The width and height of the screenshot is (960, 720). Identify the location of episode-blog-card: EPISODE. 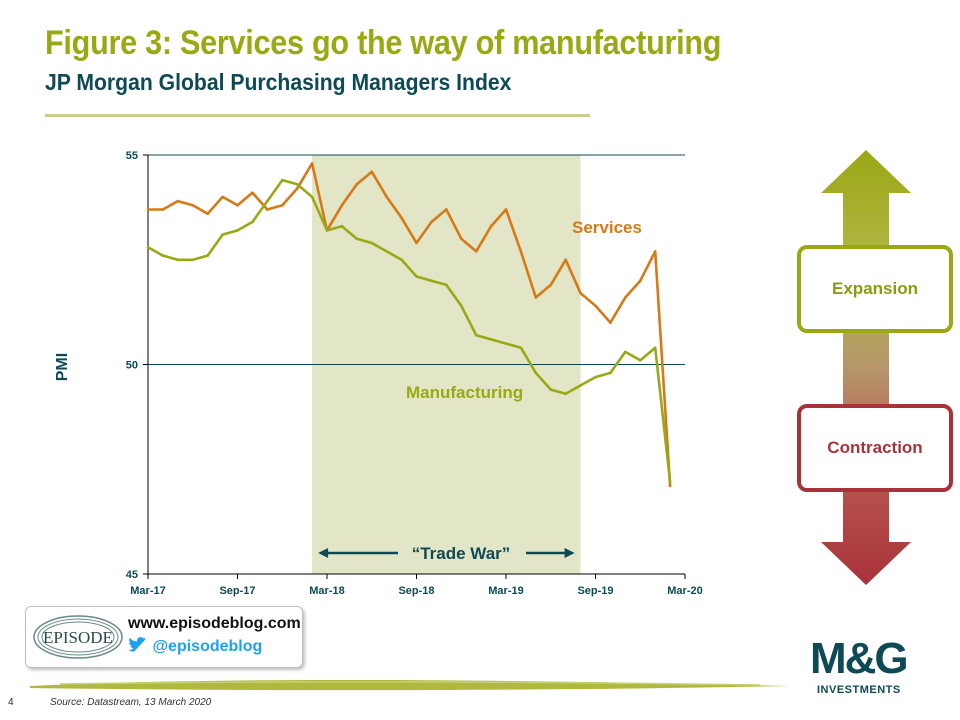
(164, 637).